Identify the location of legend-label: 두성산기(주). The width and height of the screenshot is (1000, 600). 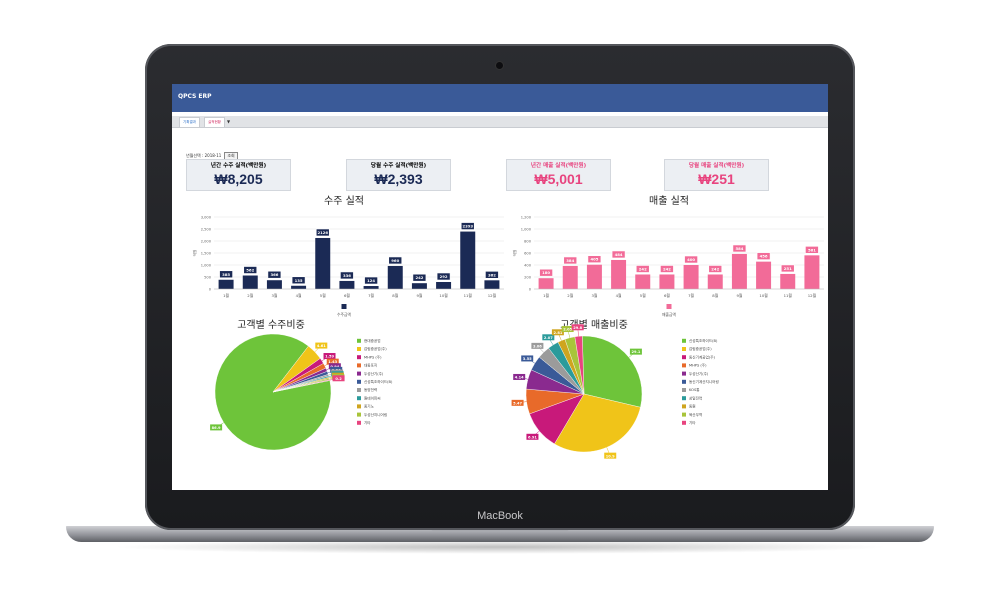
(374, 373).